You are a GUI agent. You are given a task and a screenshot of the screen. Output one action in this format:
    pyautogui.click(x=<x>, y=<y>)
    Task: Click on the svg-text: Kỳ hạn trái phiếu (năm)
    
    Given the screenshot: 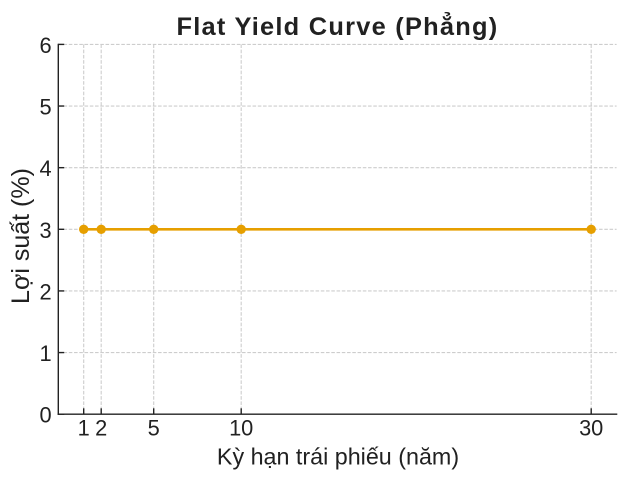 What is the action you would take?
    pyautogui.click(x=338, y=457)
    